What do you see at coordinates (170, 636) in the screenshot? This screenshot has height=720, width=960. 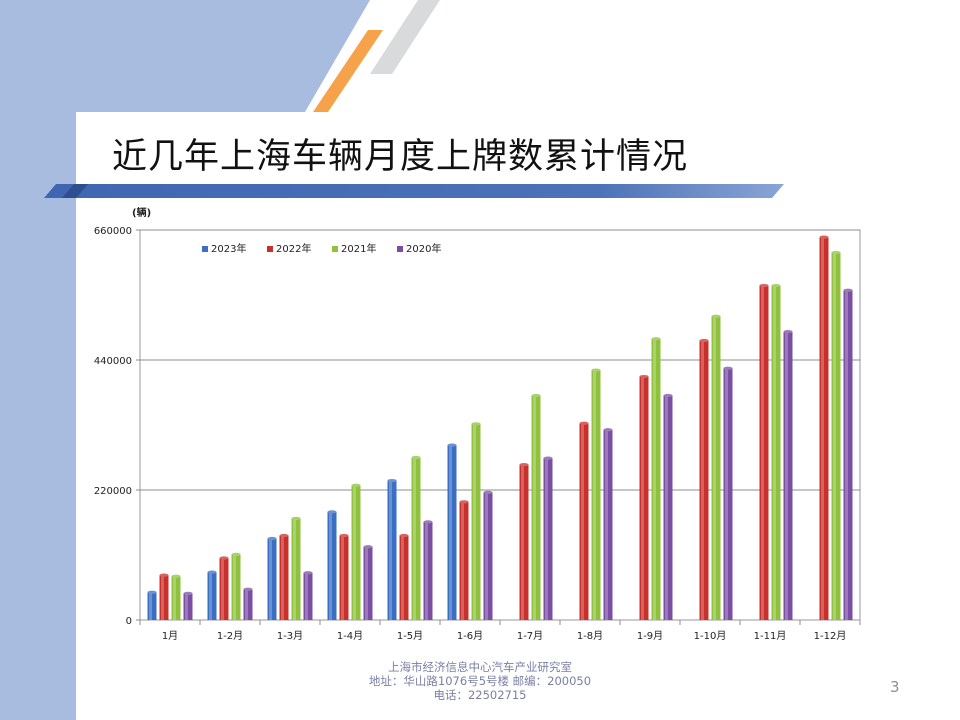 I see `x-tick-label: 1月` at bounding box center [170, 636].